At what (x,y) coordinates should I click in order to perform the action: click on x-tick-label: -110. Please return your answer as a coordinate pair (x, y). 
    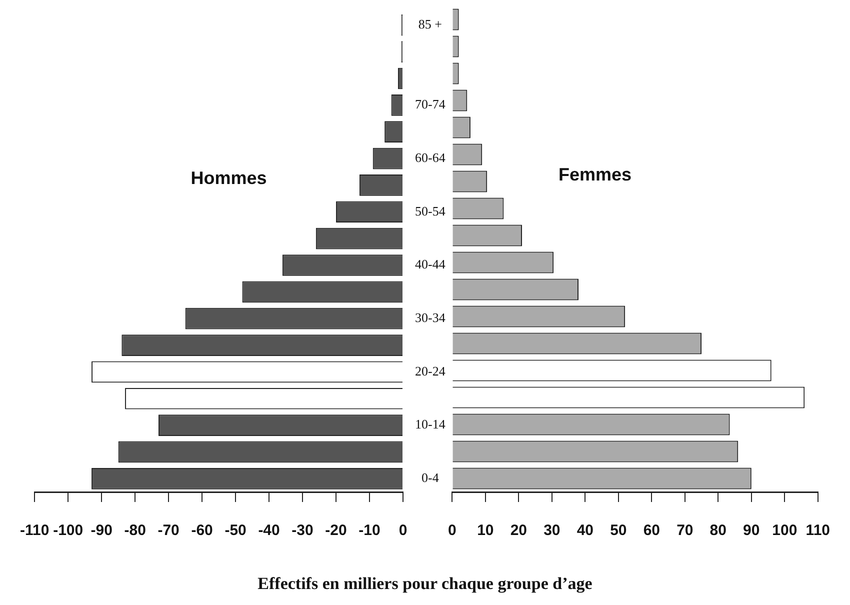
    Looking at the image, I should click on (35, 531).